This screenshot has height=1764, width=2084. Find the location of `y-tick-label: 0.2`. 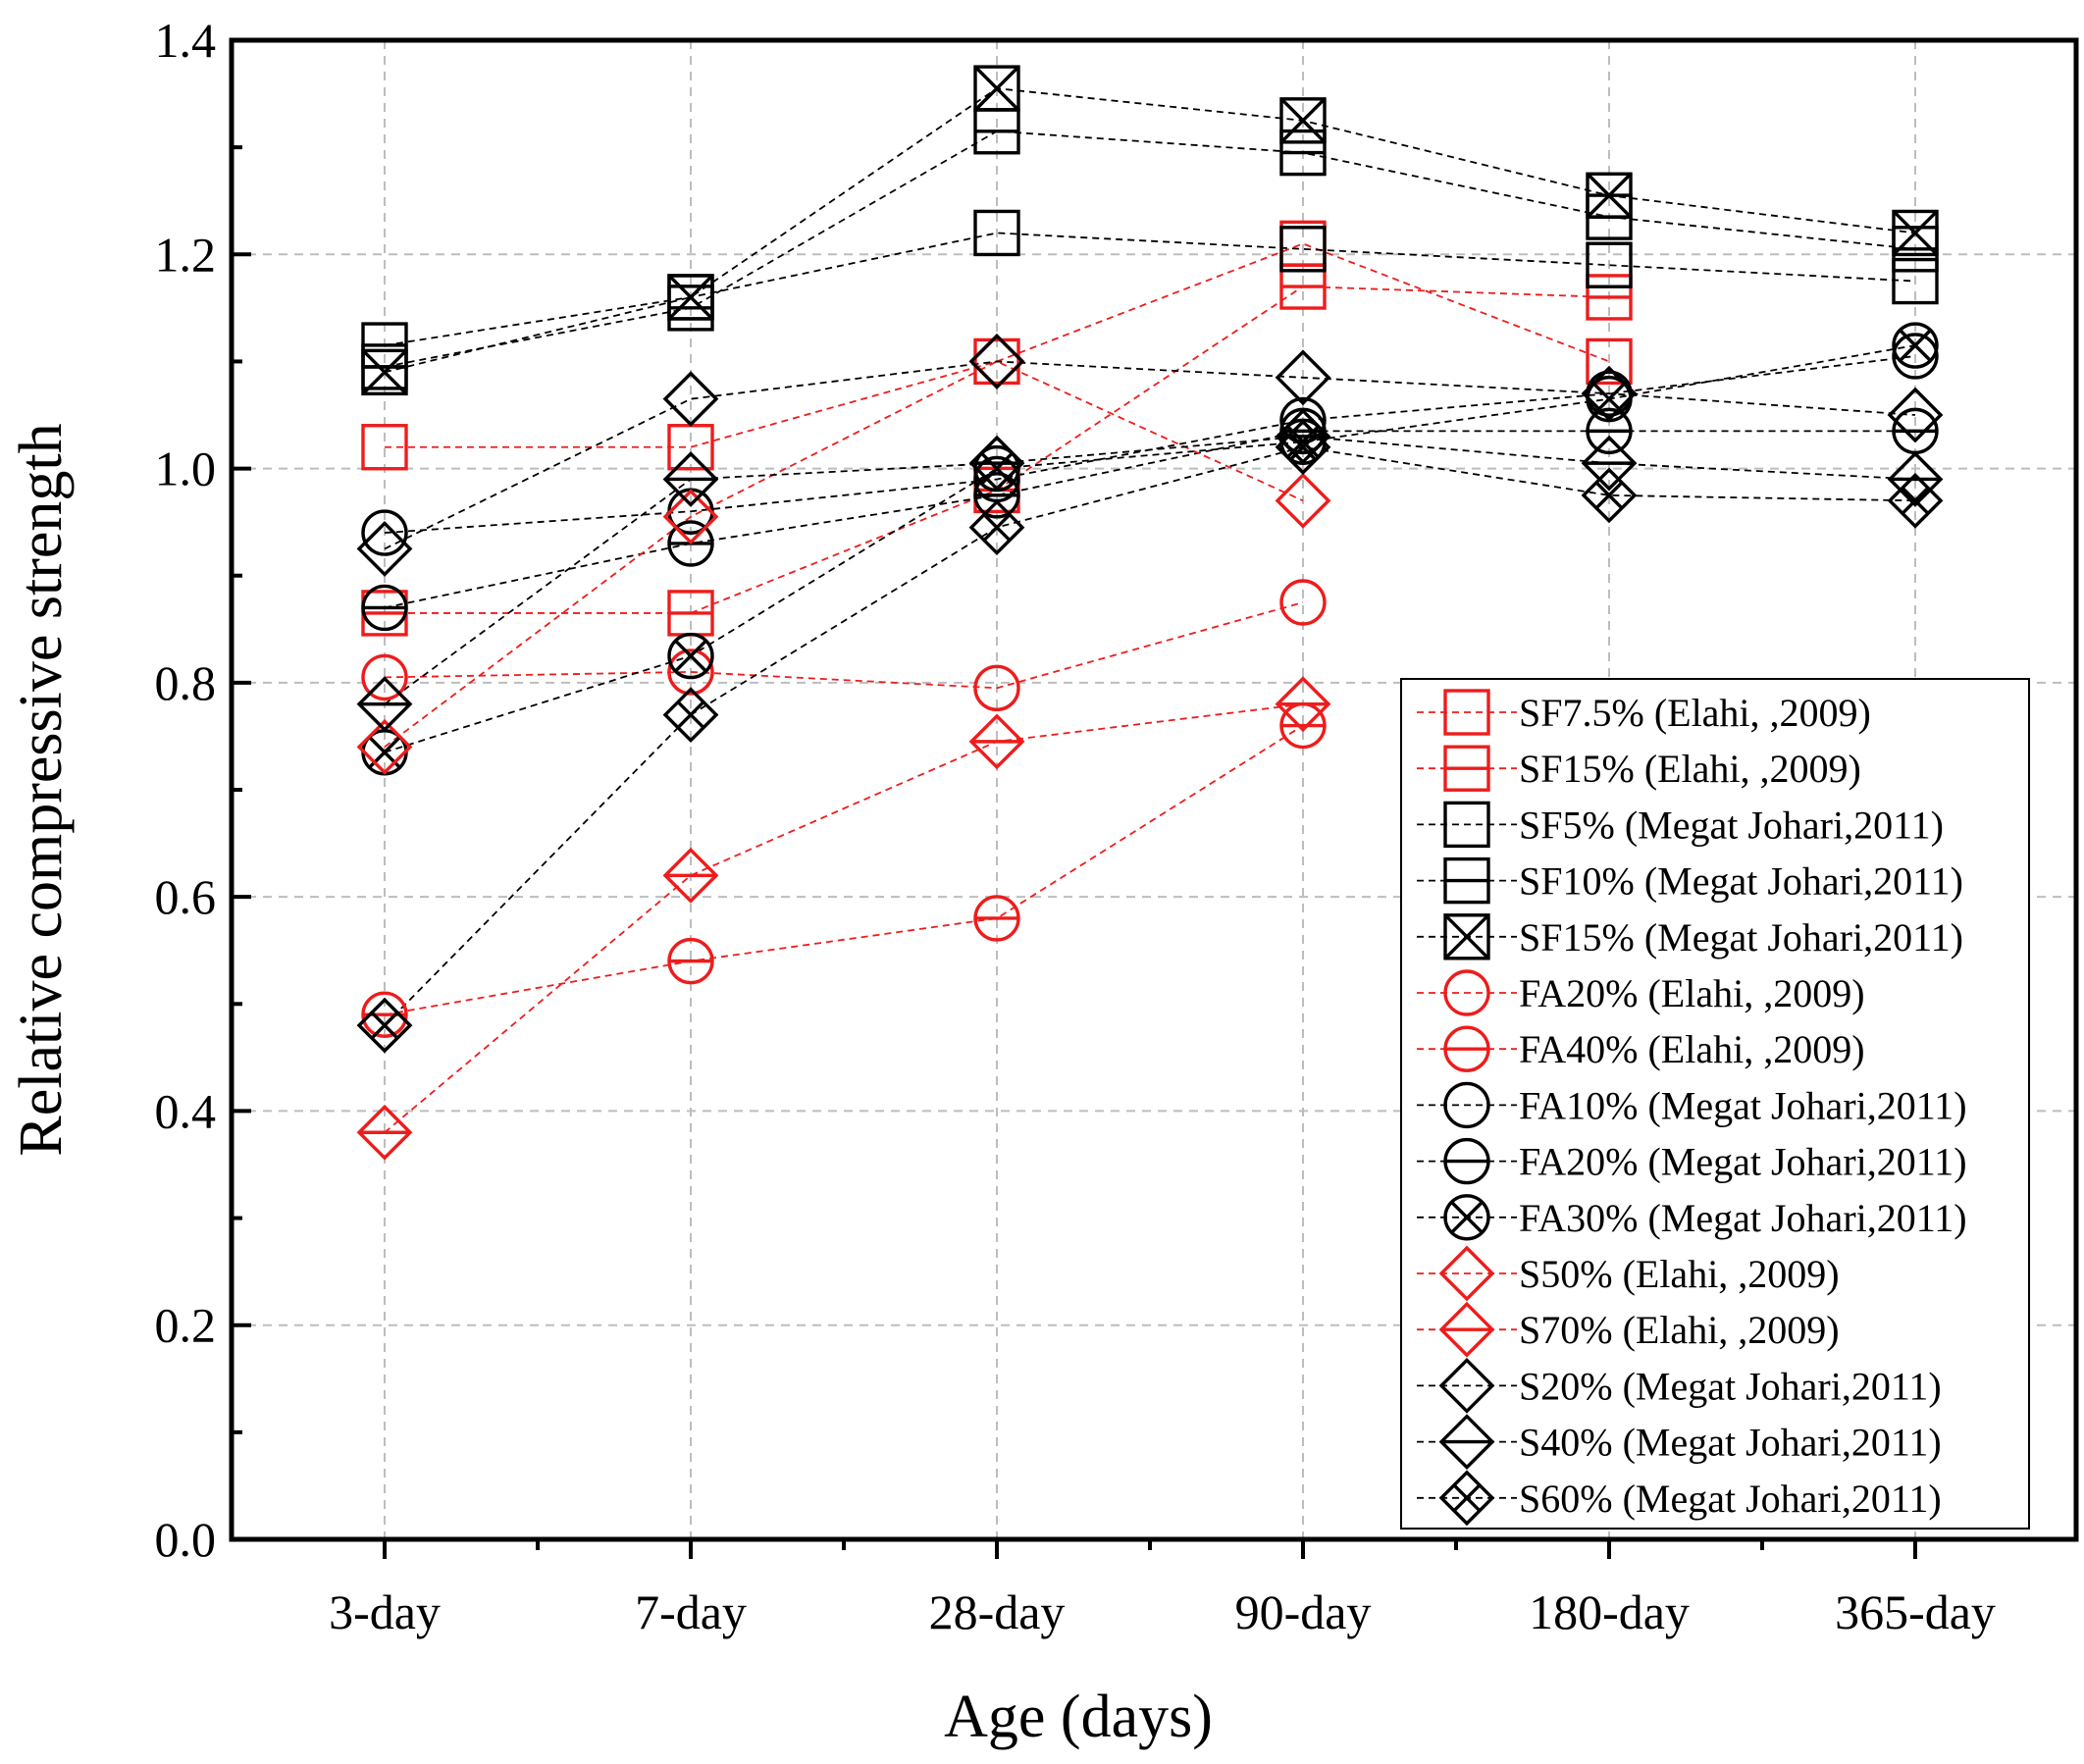

y-tick-label: 0.2 is located at coordinates (186, 1325).